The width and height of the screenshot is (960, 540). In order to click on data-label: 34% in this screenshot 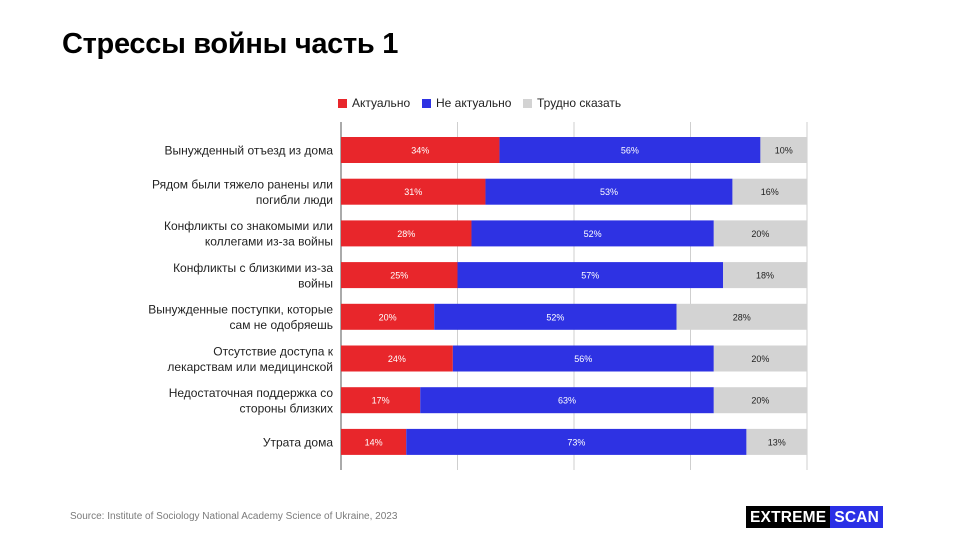, I will do `click(420, 151)`.